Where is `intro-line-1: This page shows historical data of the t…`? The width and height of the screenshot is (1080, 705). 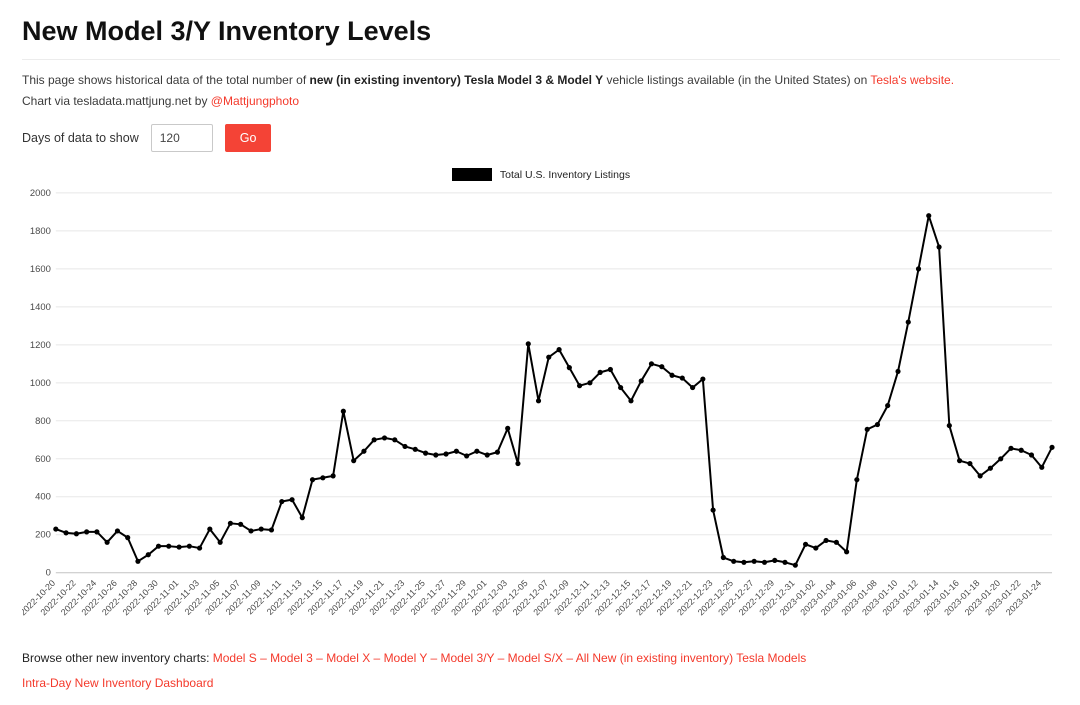 intro-line-1: This page shows historical data of the t… is located at coordinates (488, 80).